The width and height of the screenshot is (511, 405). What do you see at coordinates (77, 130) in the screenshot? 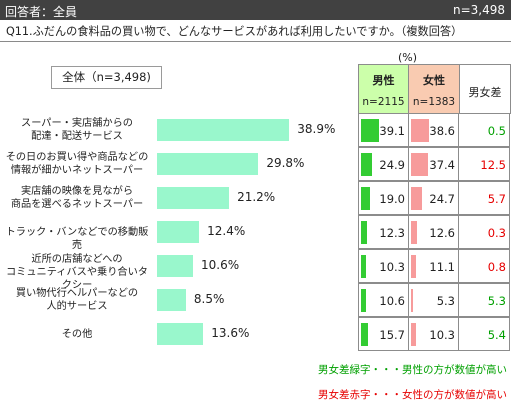
I see `category-label: スーパー・実店舗からの 配達・配送サービス` at bounding box center [77, 130].